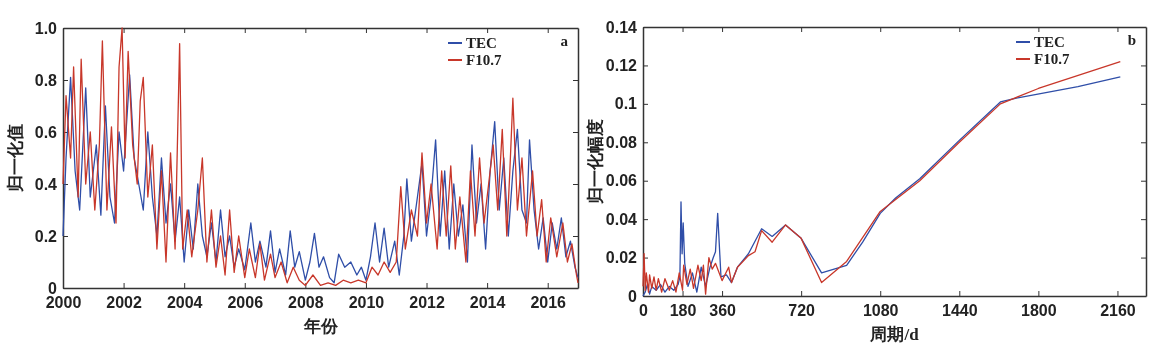 The width and height of the screenshot is (1154, 348). I want to click on y-tick-label: 0.14, so click(621, 27).